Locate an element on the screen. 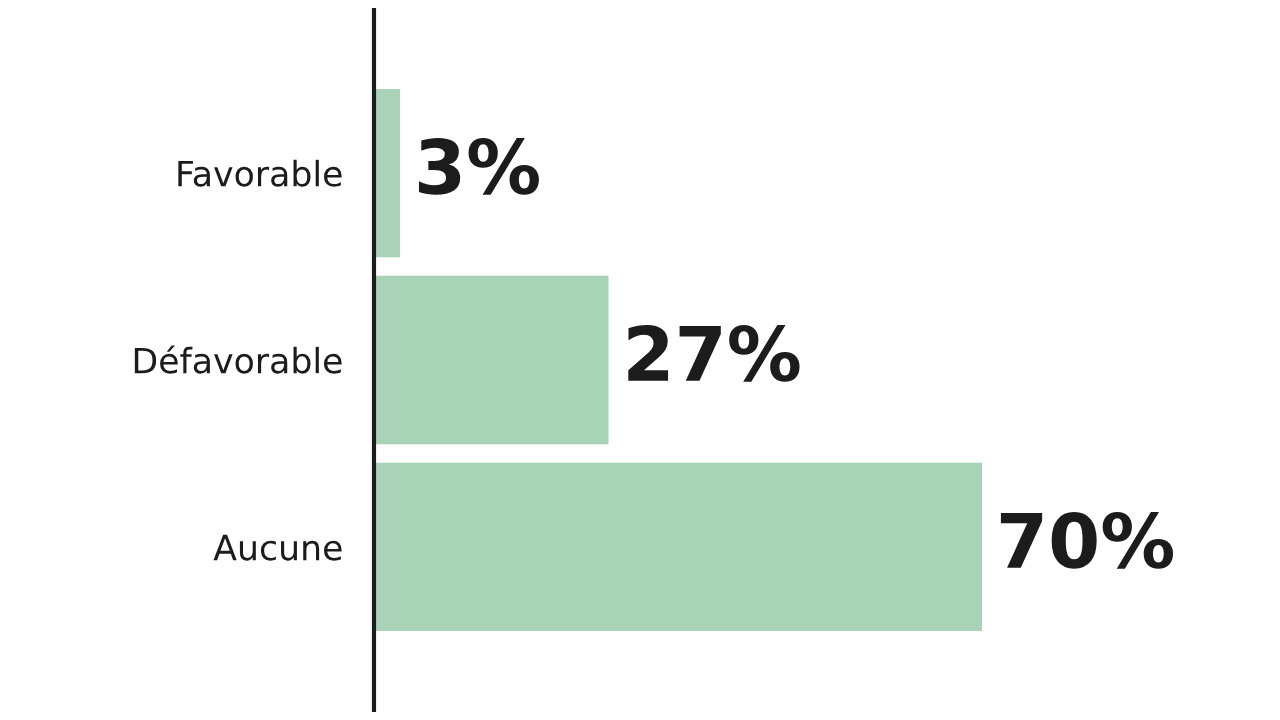 This screenshot has height=720, width=1280. data-label: 70% is located at coordinates (1087, 540).